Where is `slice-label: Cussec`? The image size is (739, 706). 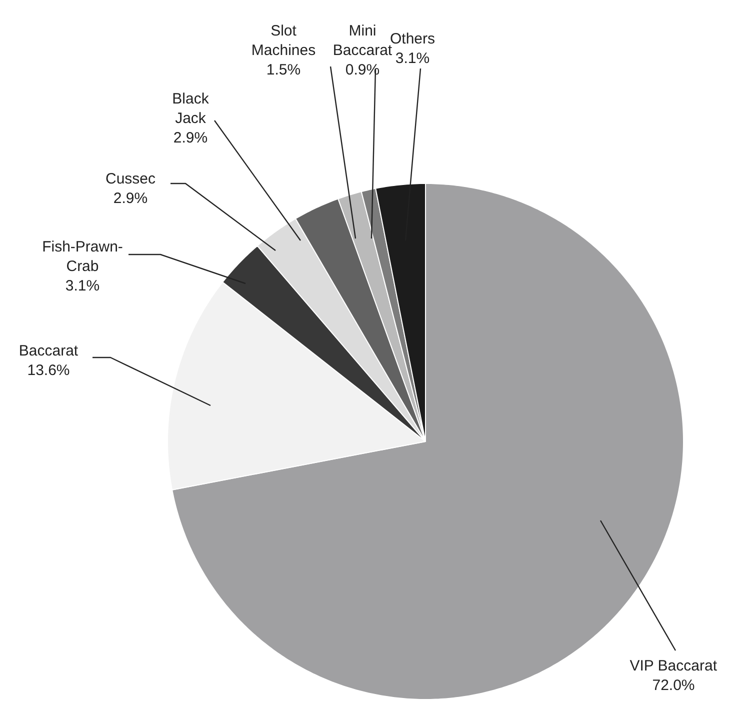 slice-label: Cussec is located at coordinates (130, 179).